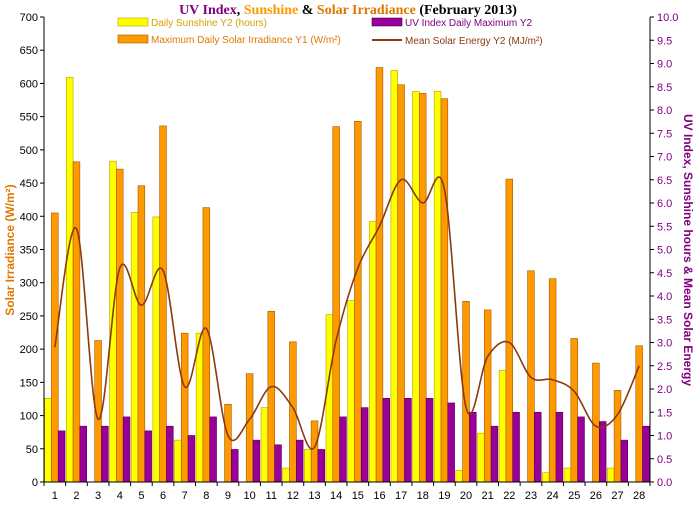  Describe the element at coordinates (664, 437) in the screenshot. I see `y-tick-right-label: 1.0` at that location.